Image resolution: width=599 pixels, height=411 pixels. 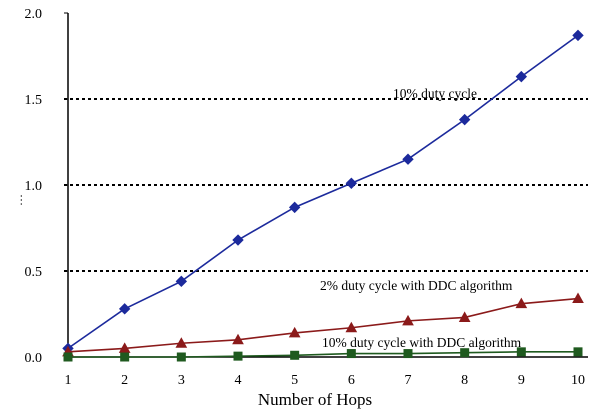 What do you see at coordinates (34, 100) in the screenshot?
I see `y-tick-label: 1.5` at bounding box center [34, 100].